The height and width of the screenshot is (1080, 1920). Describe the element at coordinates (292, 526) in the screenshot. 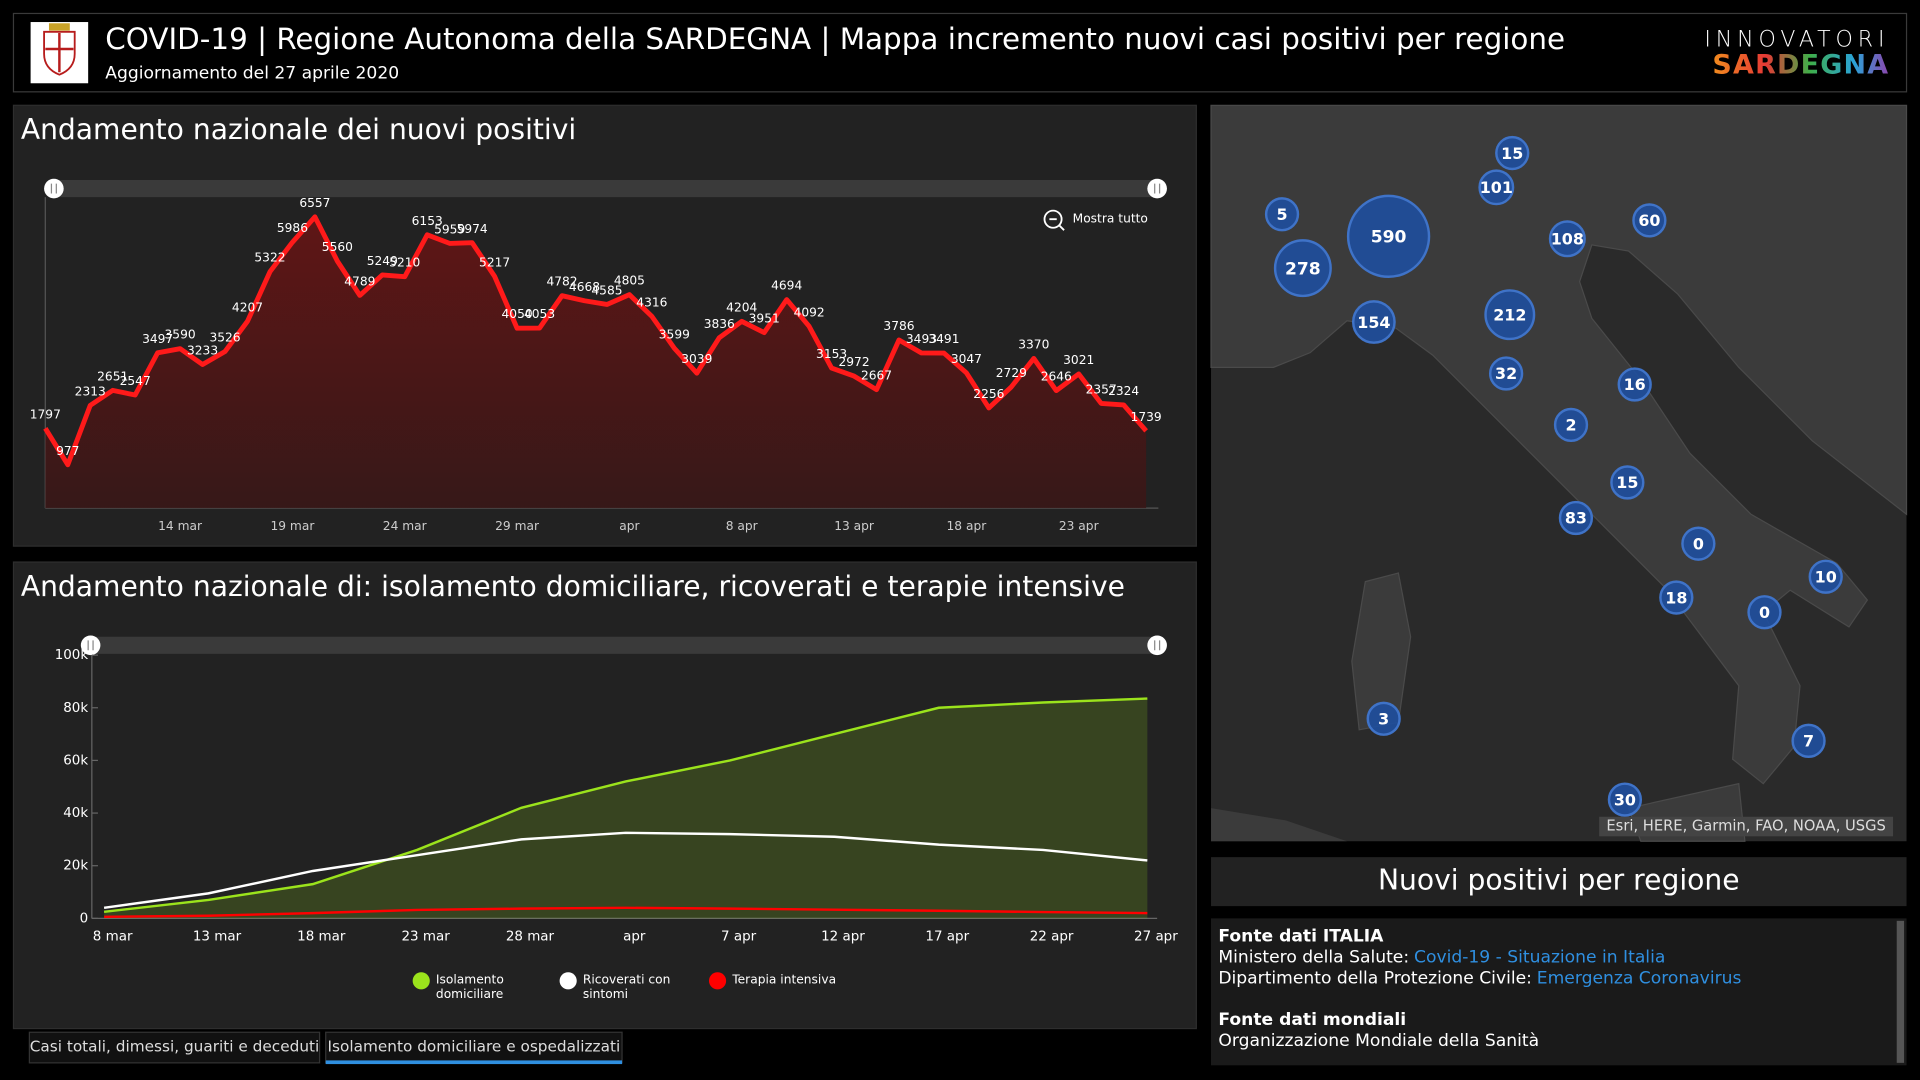

I see `x-tick-label: 19 mar` at that location.